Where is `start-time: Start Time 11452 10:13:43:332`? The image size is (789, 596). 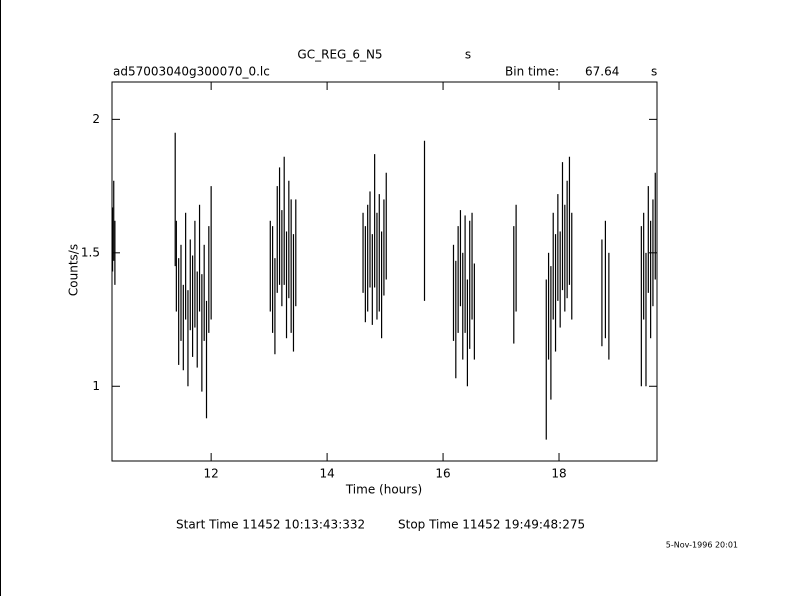
start-time: Start Time 11452 10:13:43:332 is located at coordinates (270, 525).